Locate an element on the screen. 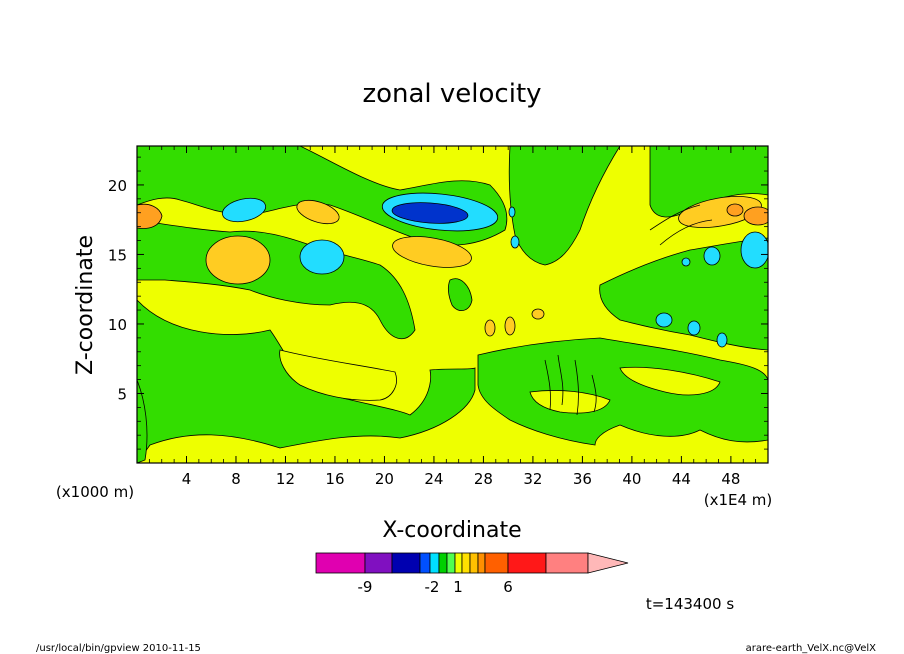  x-tick-label: 16 is located at coordinates (334, 479).